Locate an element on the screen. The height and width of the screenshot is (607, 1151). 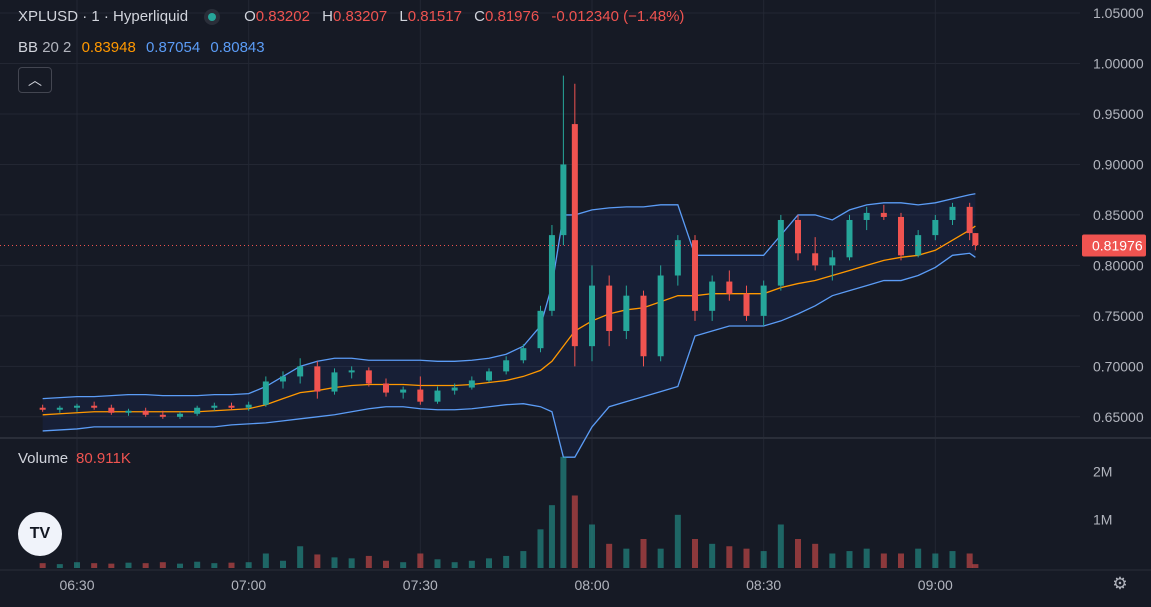
volume-tick-label: 1M is located at coordinates (1102, 520).